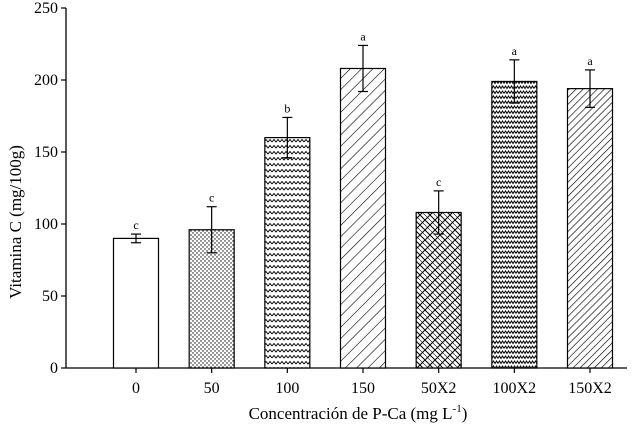  What do you see at coordinates (54, 368) in the screenshot?
I see `y-tick-label: 0` at bounding box center [54, 368].